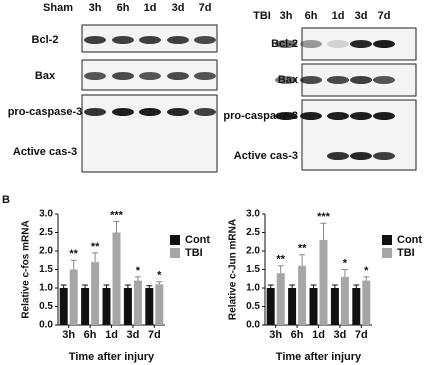  Describe the element at coordinates (45, 76) in the screenshot. I see `blot-row-label: Bax` at that location.